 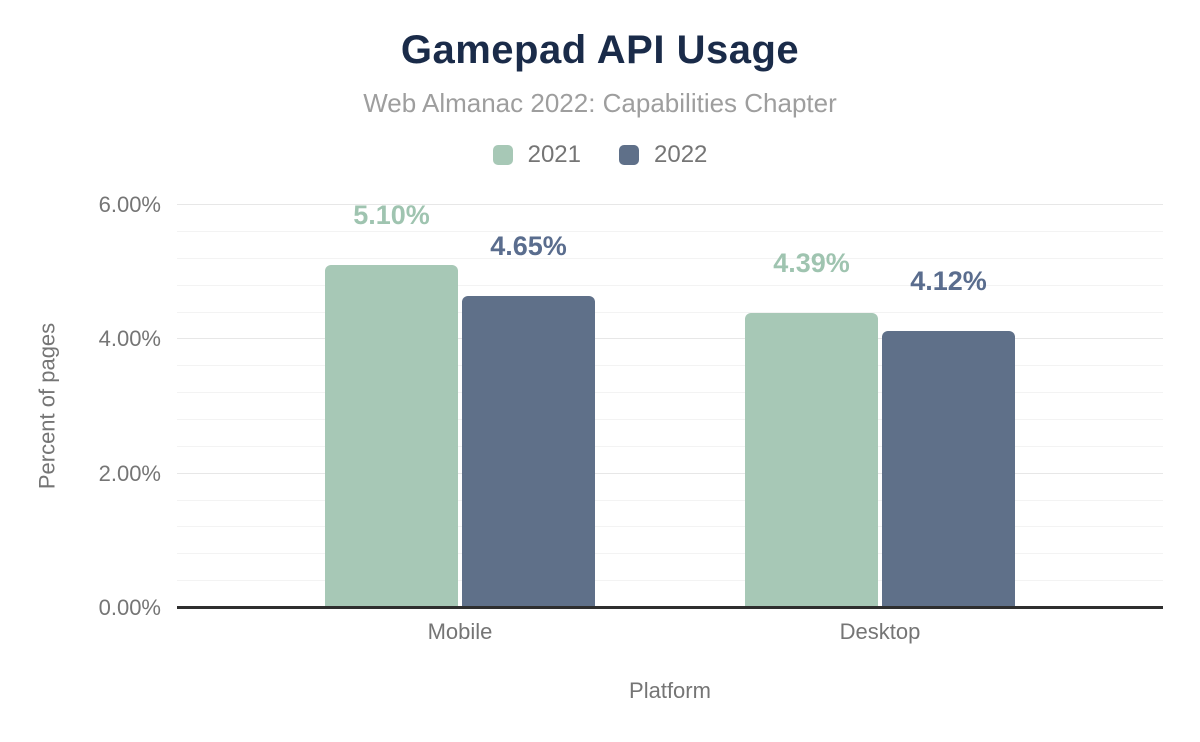 What do you see at coordinates (460, 631) in the screenshot?
I see `x-tick-label-mobile: Mobile` at bounding box center [460, 631].